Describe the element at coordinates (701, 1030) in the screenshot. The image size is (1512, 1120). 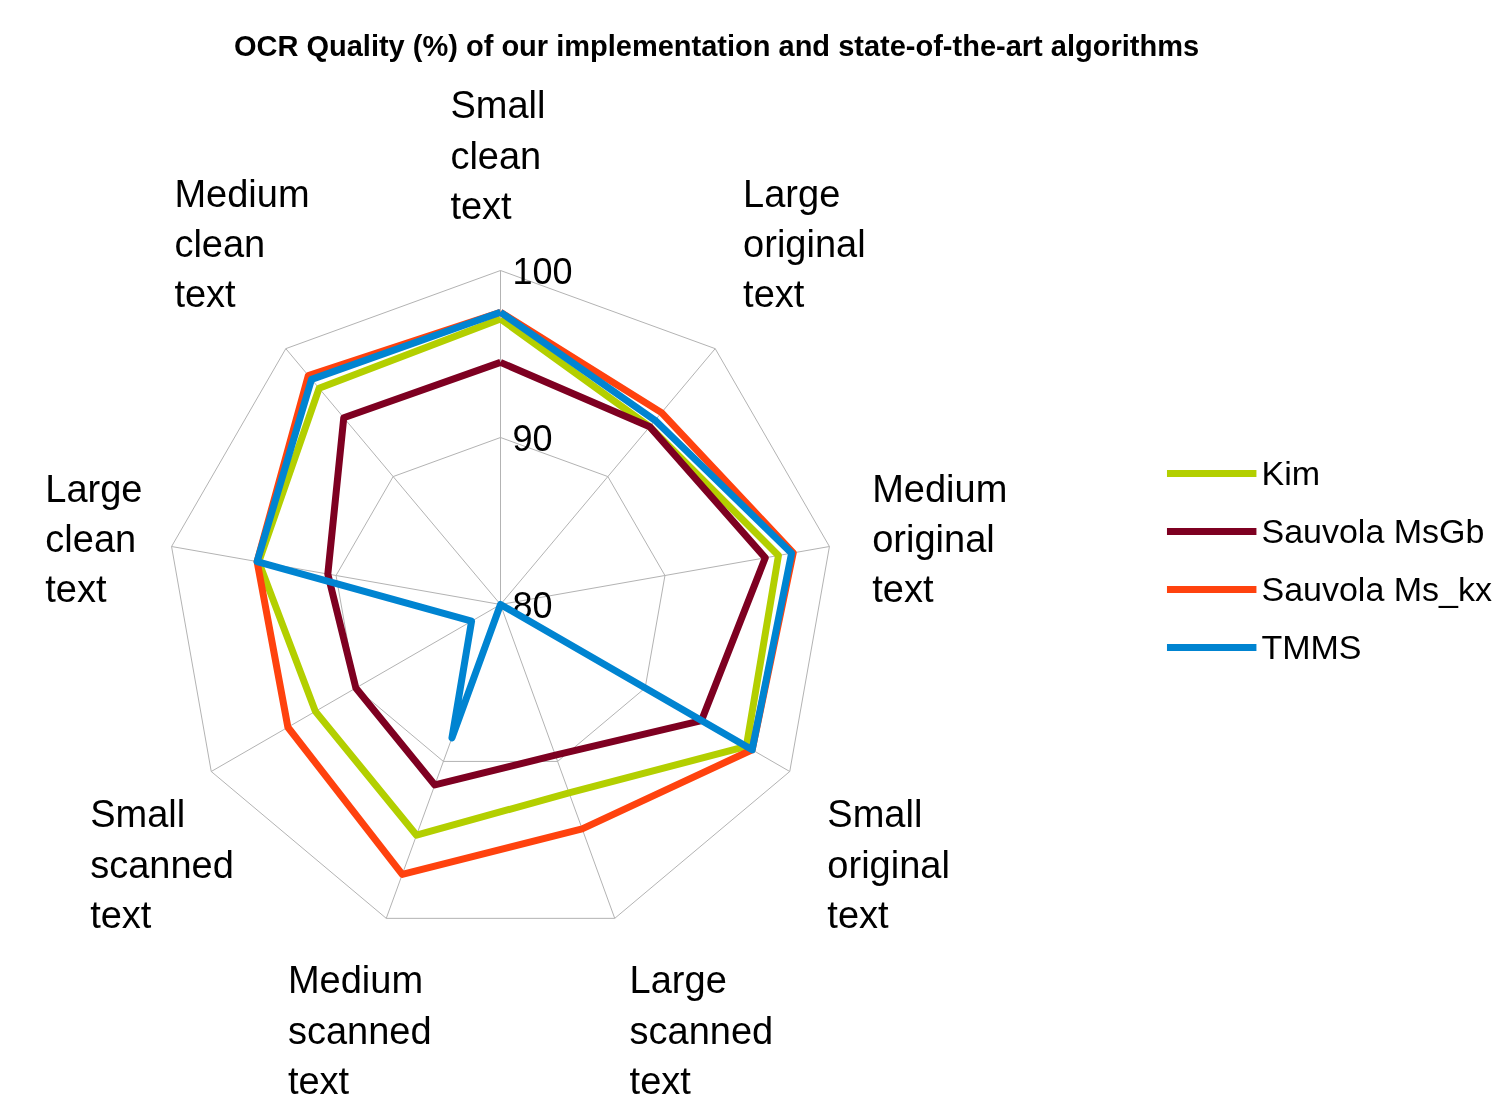
I see `spoke-label: Large scanned text` at that location.